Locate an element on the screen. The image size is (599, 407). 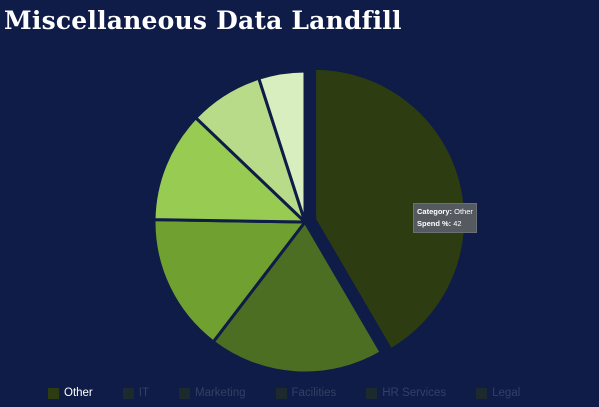
legend-label: HR Services is located at coordinates (414, 393).